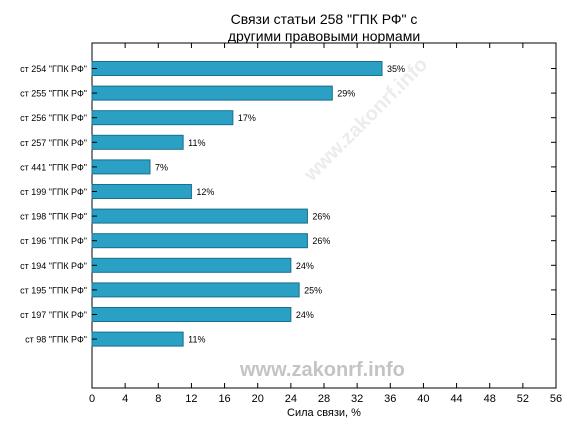  What do you see at coordinates (523, 399) in the screenshot?
I see `x-tick-label: 52` at bounding box center [523, 399].